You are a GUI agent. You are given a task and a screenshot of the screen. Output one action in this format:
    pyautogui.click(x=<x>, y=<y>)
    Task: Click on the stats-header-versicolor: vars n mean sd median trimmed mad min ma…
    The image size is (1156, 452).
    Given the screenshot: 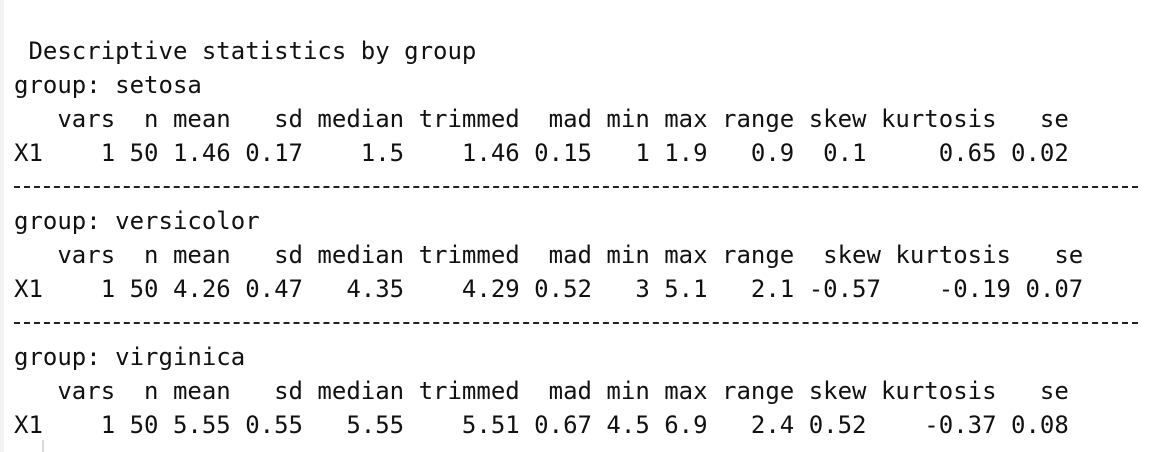 What is the action you would take?
    pyautogui.click(x=548, y=255)
    